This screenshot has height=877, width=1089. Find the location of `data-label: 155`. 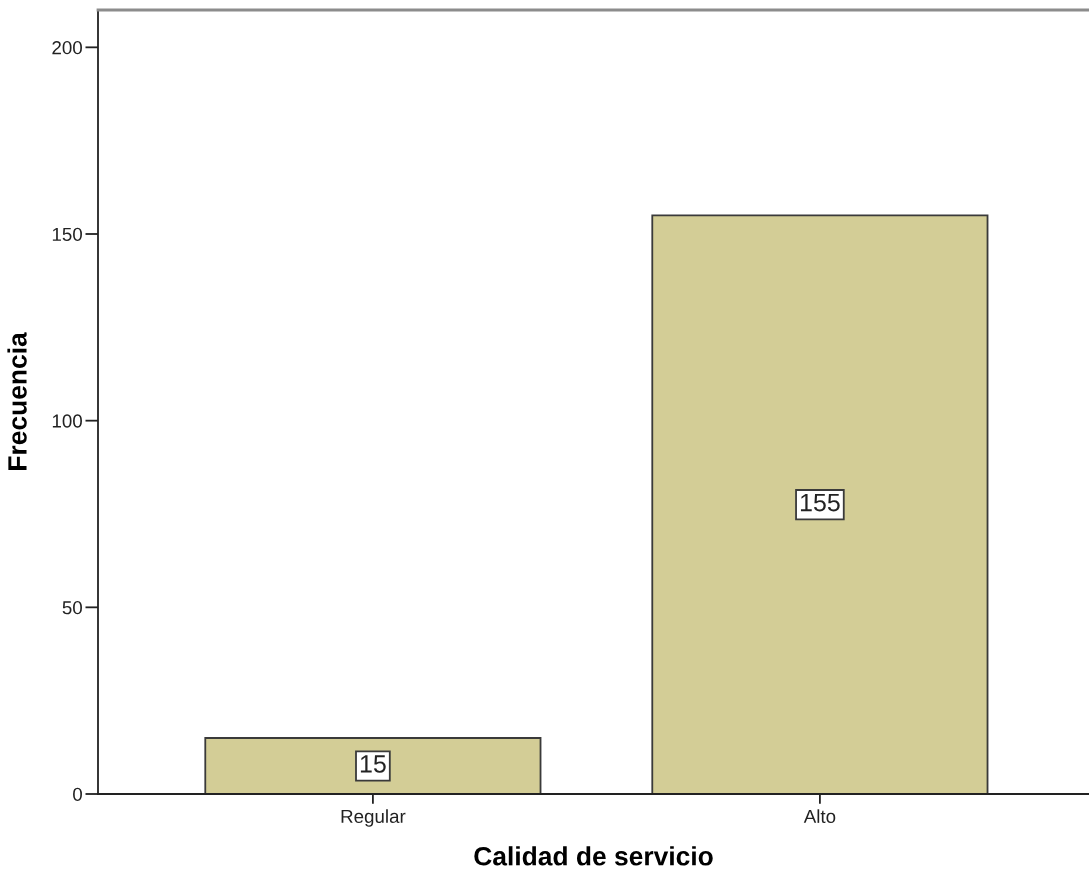

data-label: 155 is located at coordinates (820, 502).